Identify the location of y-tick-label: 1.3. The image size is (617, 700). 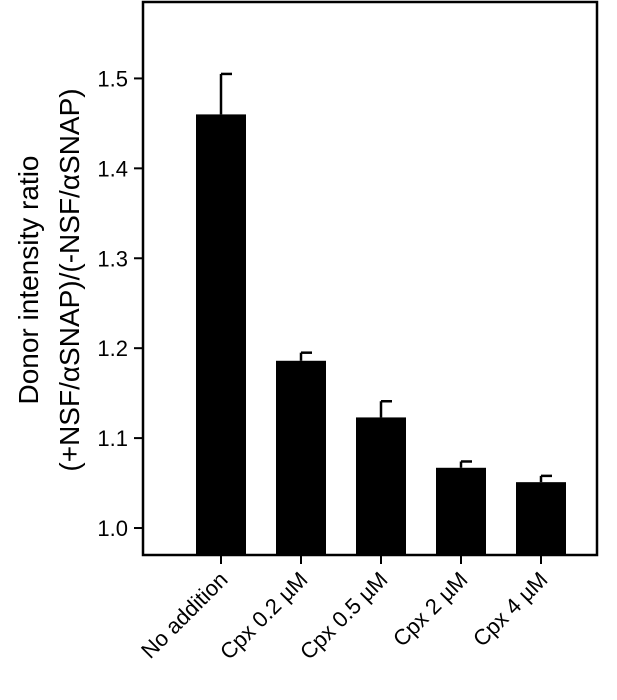
(112, 258).